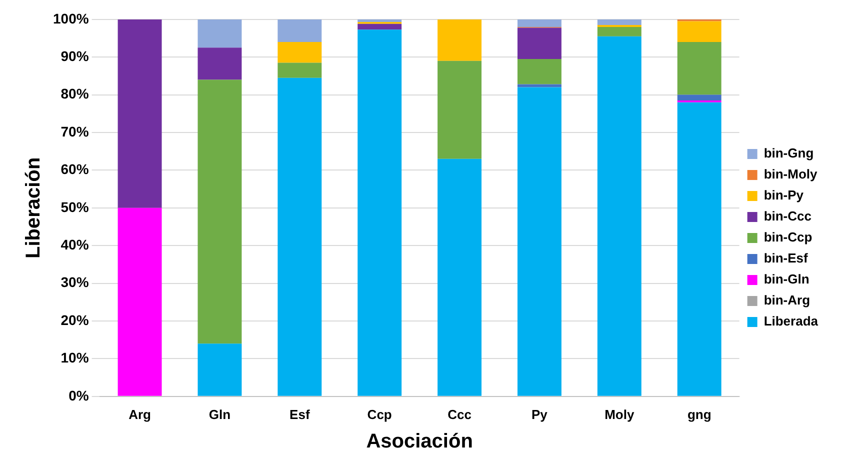 The width and height of the screenshot is (847, 471). Describe the element at coordinates (33, 207) in the screenshot. I see `y-axis-title: Liberación` at that location.